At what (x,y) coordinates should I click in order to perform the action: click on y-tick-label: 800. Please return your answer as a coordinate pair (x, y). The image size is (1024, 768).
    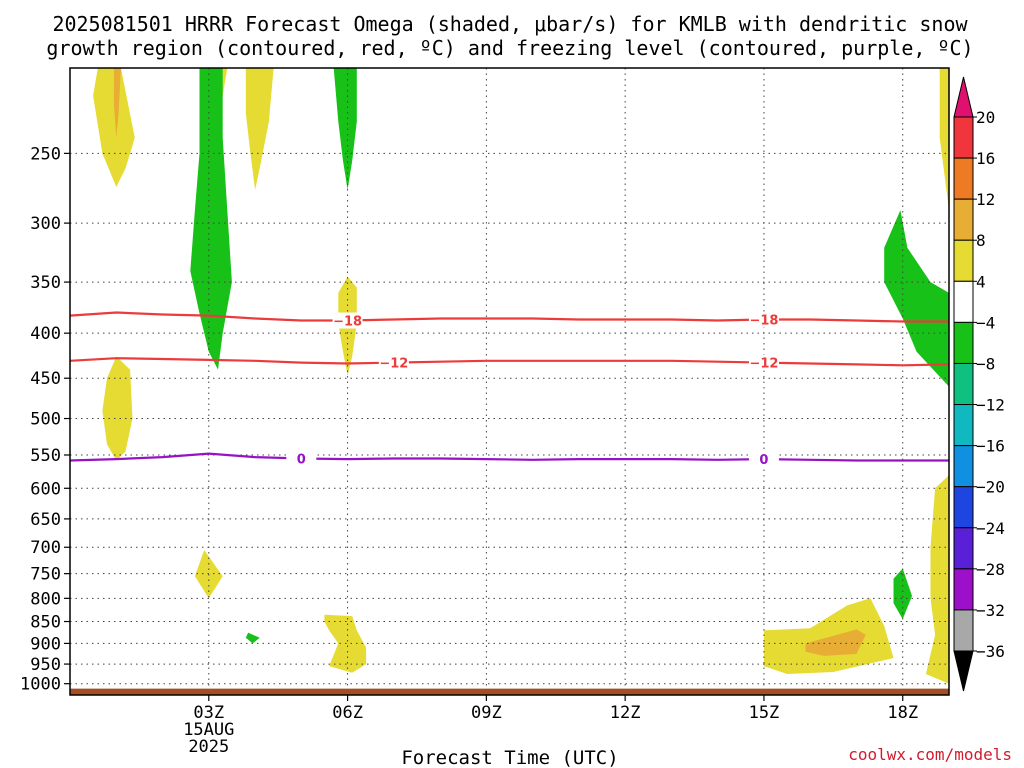
    Looking at the image, I should click on (45, 599).